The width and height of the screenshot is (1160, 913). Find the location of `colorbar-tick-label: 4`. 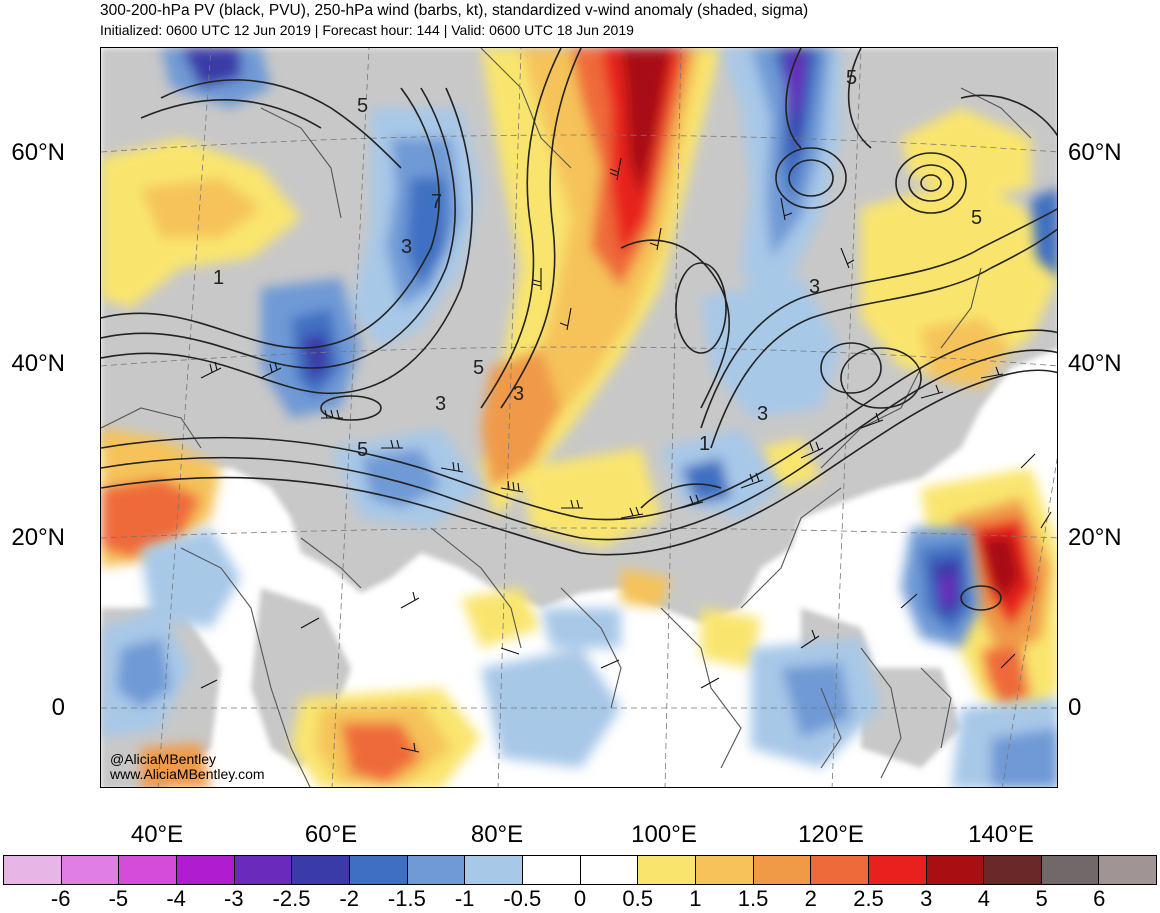

colorbar-tick-label: 4 is located at coordinates (984, 898).